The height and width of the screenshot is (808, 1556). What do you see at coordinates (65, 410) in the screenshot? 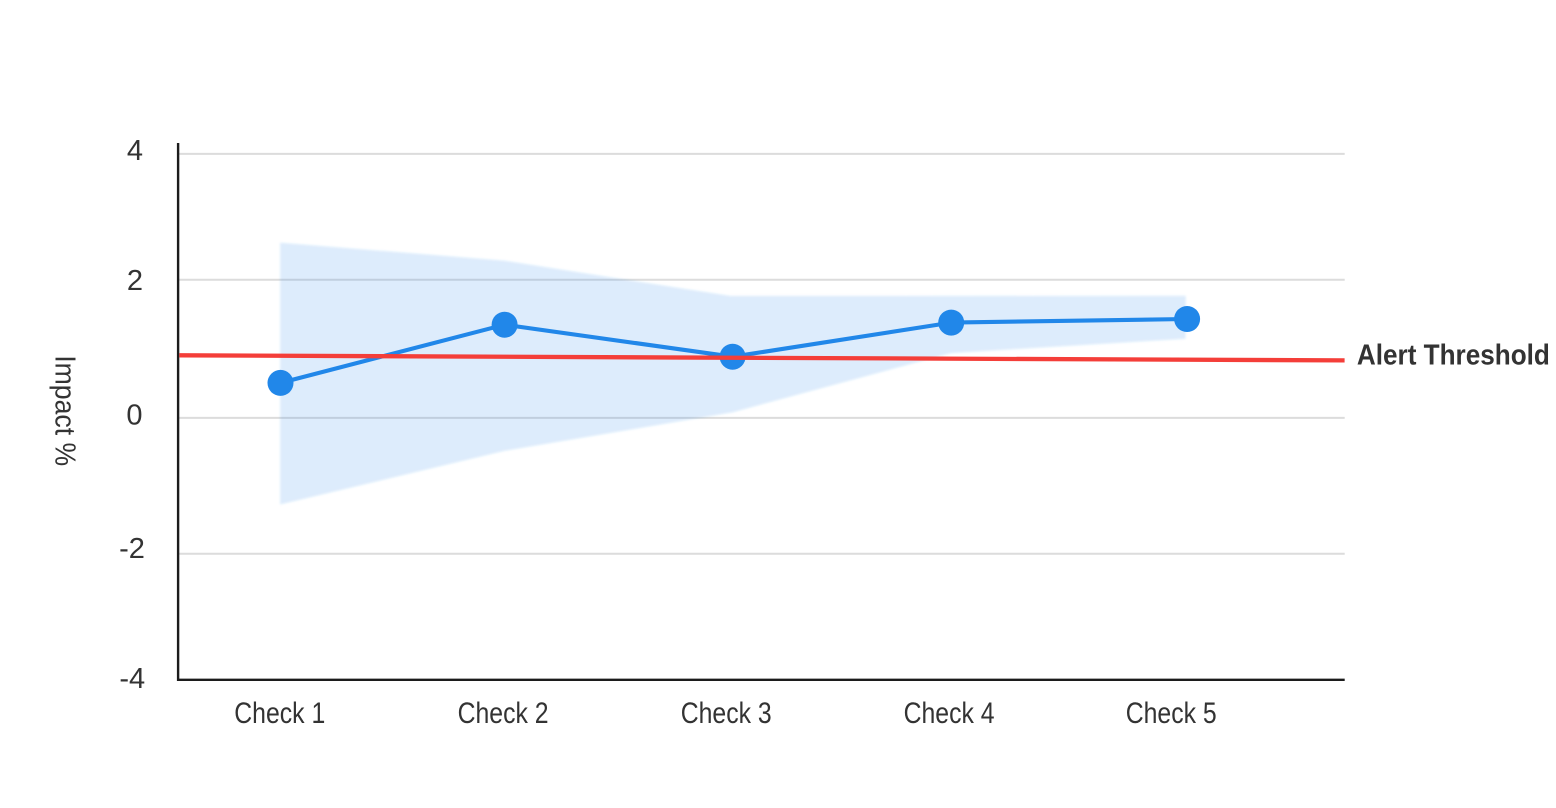
I see `svg-text: Impact %` at bounding box center [65, 410].